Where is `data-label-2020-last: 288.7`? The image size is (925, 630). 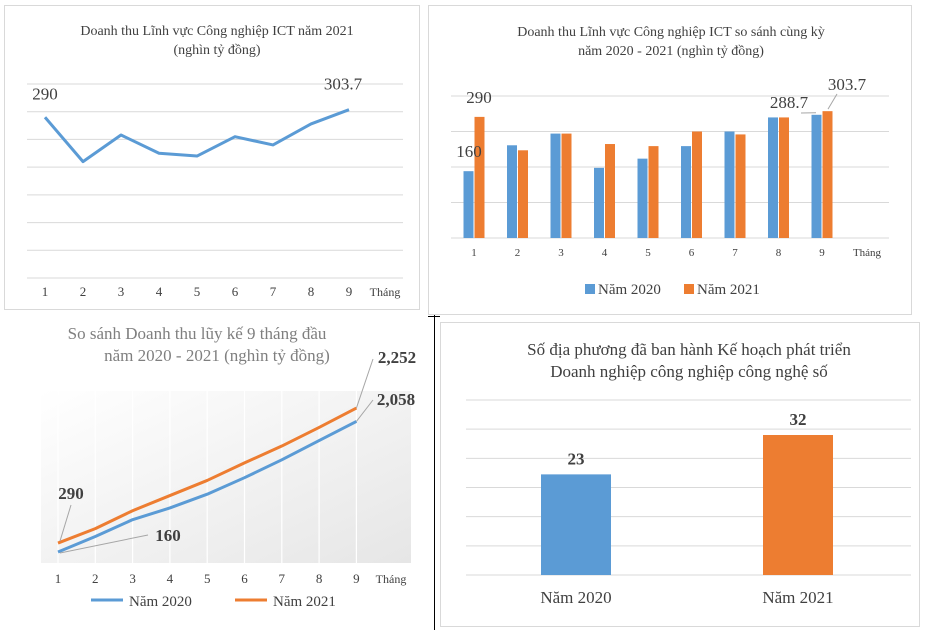 data-label-2020-last: 288.7 is located at coordinates (789, 102).